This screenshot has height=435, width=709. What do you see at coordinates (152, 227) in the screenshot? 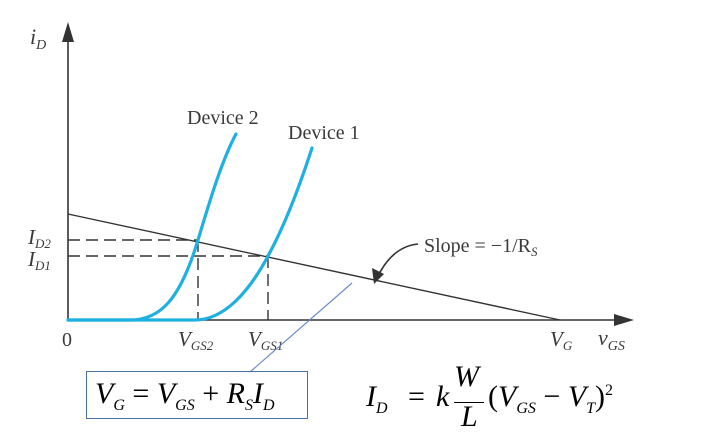
I see `device-2-curve` at bounding box center [152, 227].